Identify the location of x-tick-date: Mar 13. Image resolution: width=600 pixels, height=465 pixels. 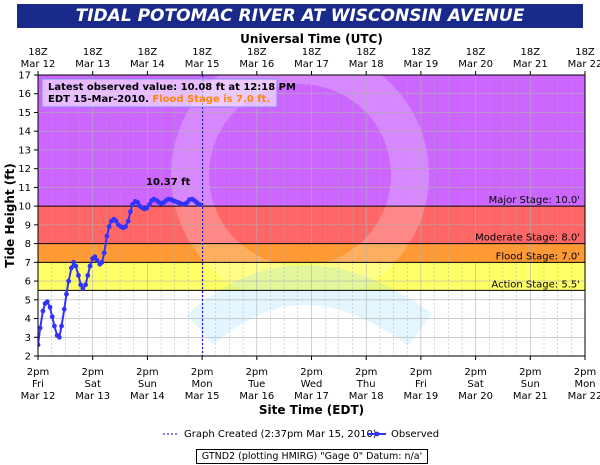
(92, 396).